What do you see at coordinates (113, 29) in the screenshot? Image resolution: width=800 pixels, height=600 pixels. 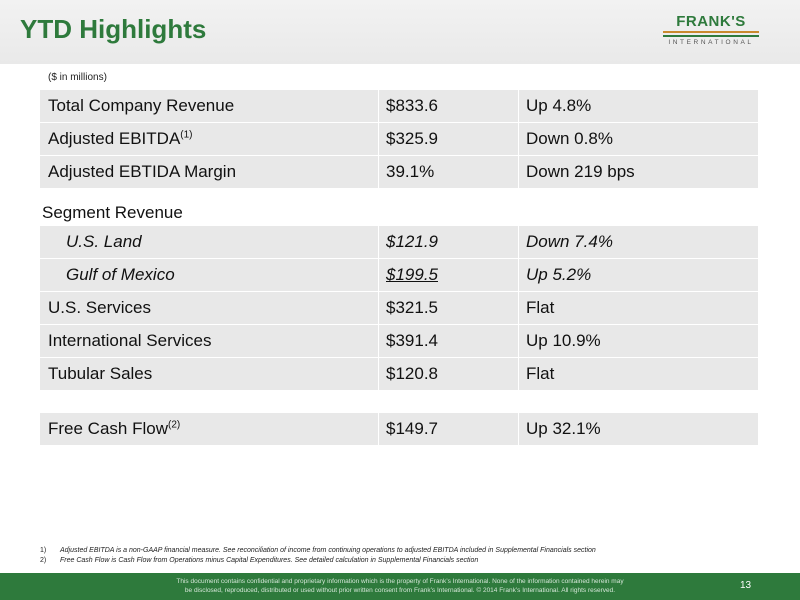 I see `page-title: YTD Highlights` at bounding box center [113, 29].